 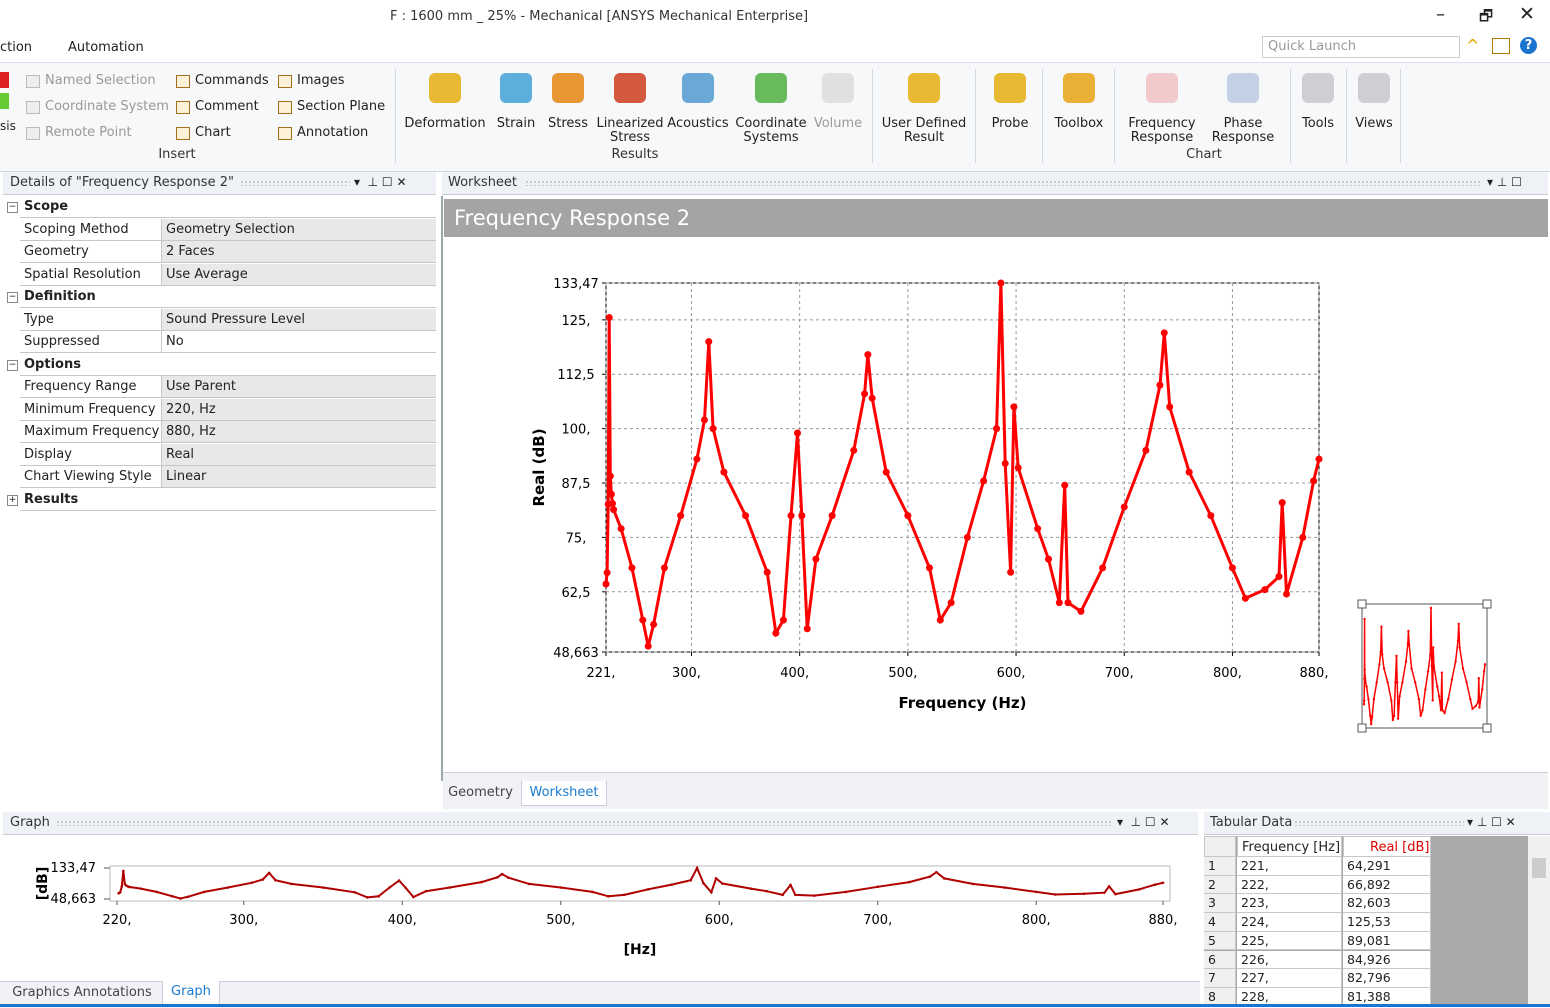 What do you see at coordinates (1243, 130) in the screenshot?
I see `ribbon-button: Phase Response` at bounding box center [1243, 130].